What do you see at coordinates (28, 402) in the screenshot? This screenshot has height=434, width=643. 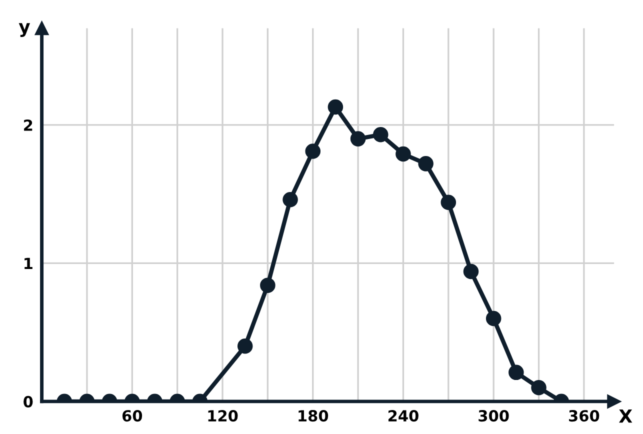 I see `y-tick-label: 0` at bounding box center [28, 402].